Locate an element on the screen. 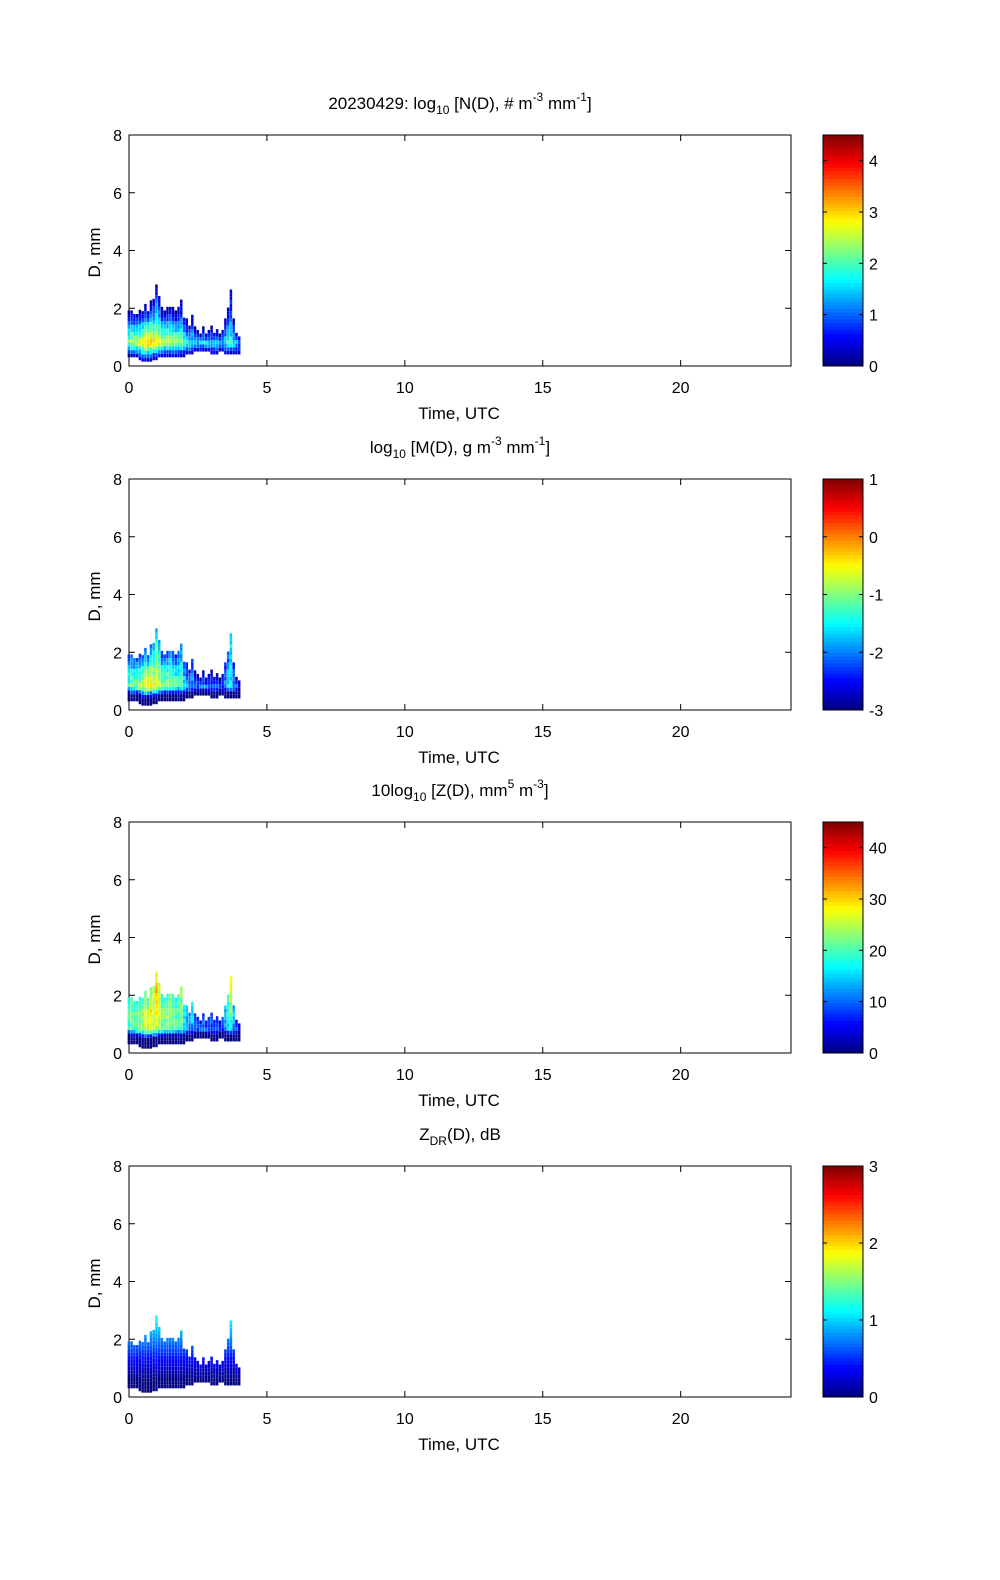  panel-title: 10log10 [Z(D), mm5 m-3] is located at coordinates (459, 790).